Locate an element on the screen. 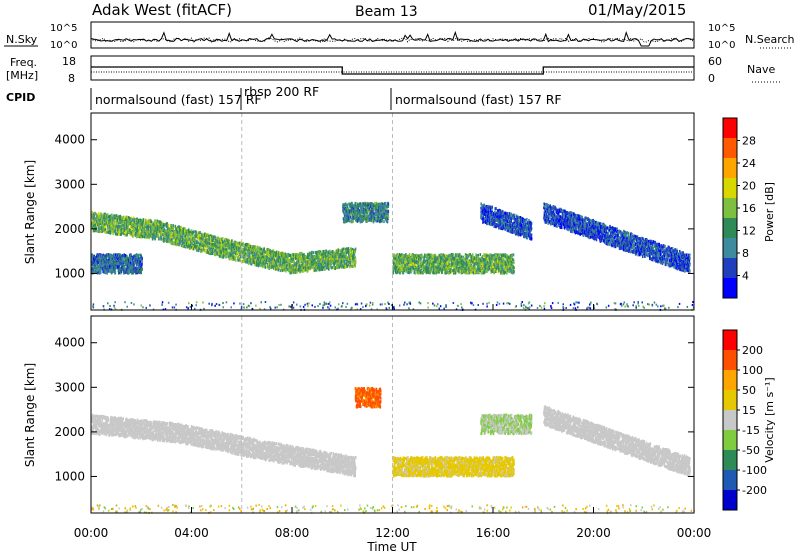 The height and width of the screenshot is (554, 800). noise-right-label: N.Search is located at coordinates (770, 39).